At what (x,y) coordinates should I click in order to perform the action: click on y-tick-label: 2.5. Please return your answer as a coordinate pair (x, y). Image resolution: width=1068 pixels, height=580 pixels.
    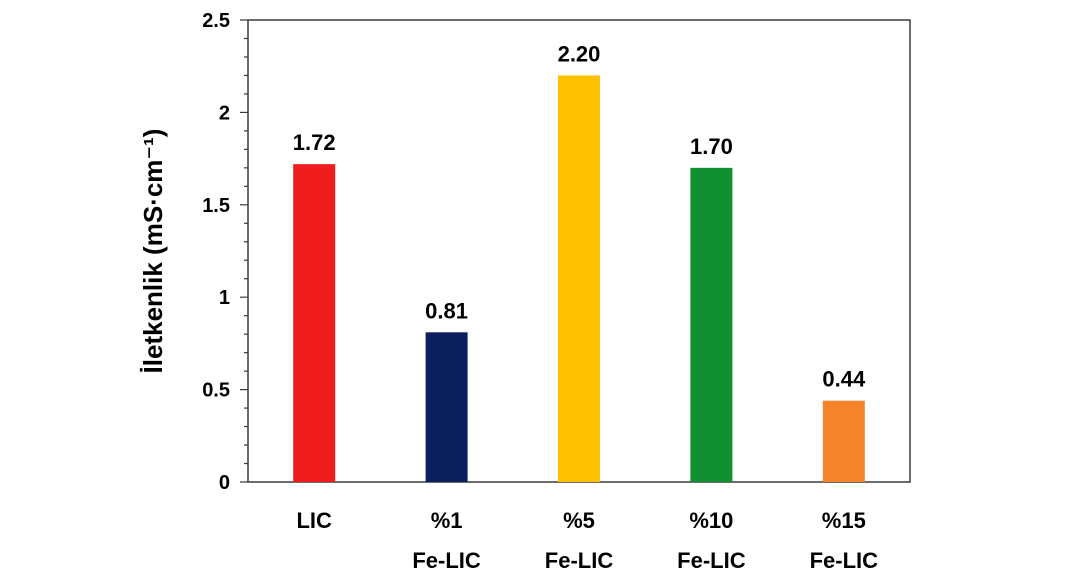
    Looking at the image, I should click on (216, 21).